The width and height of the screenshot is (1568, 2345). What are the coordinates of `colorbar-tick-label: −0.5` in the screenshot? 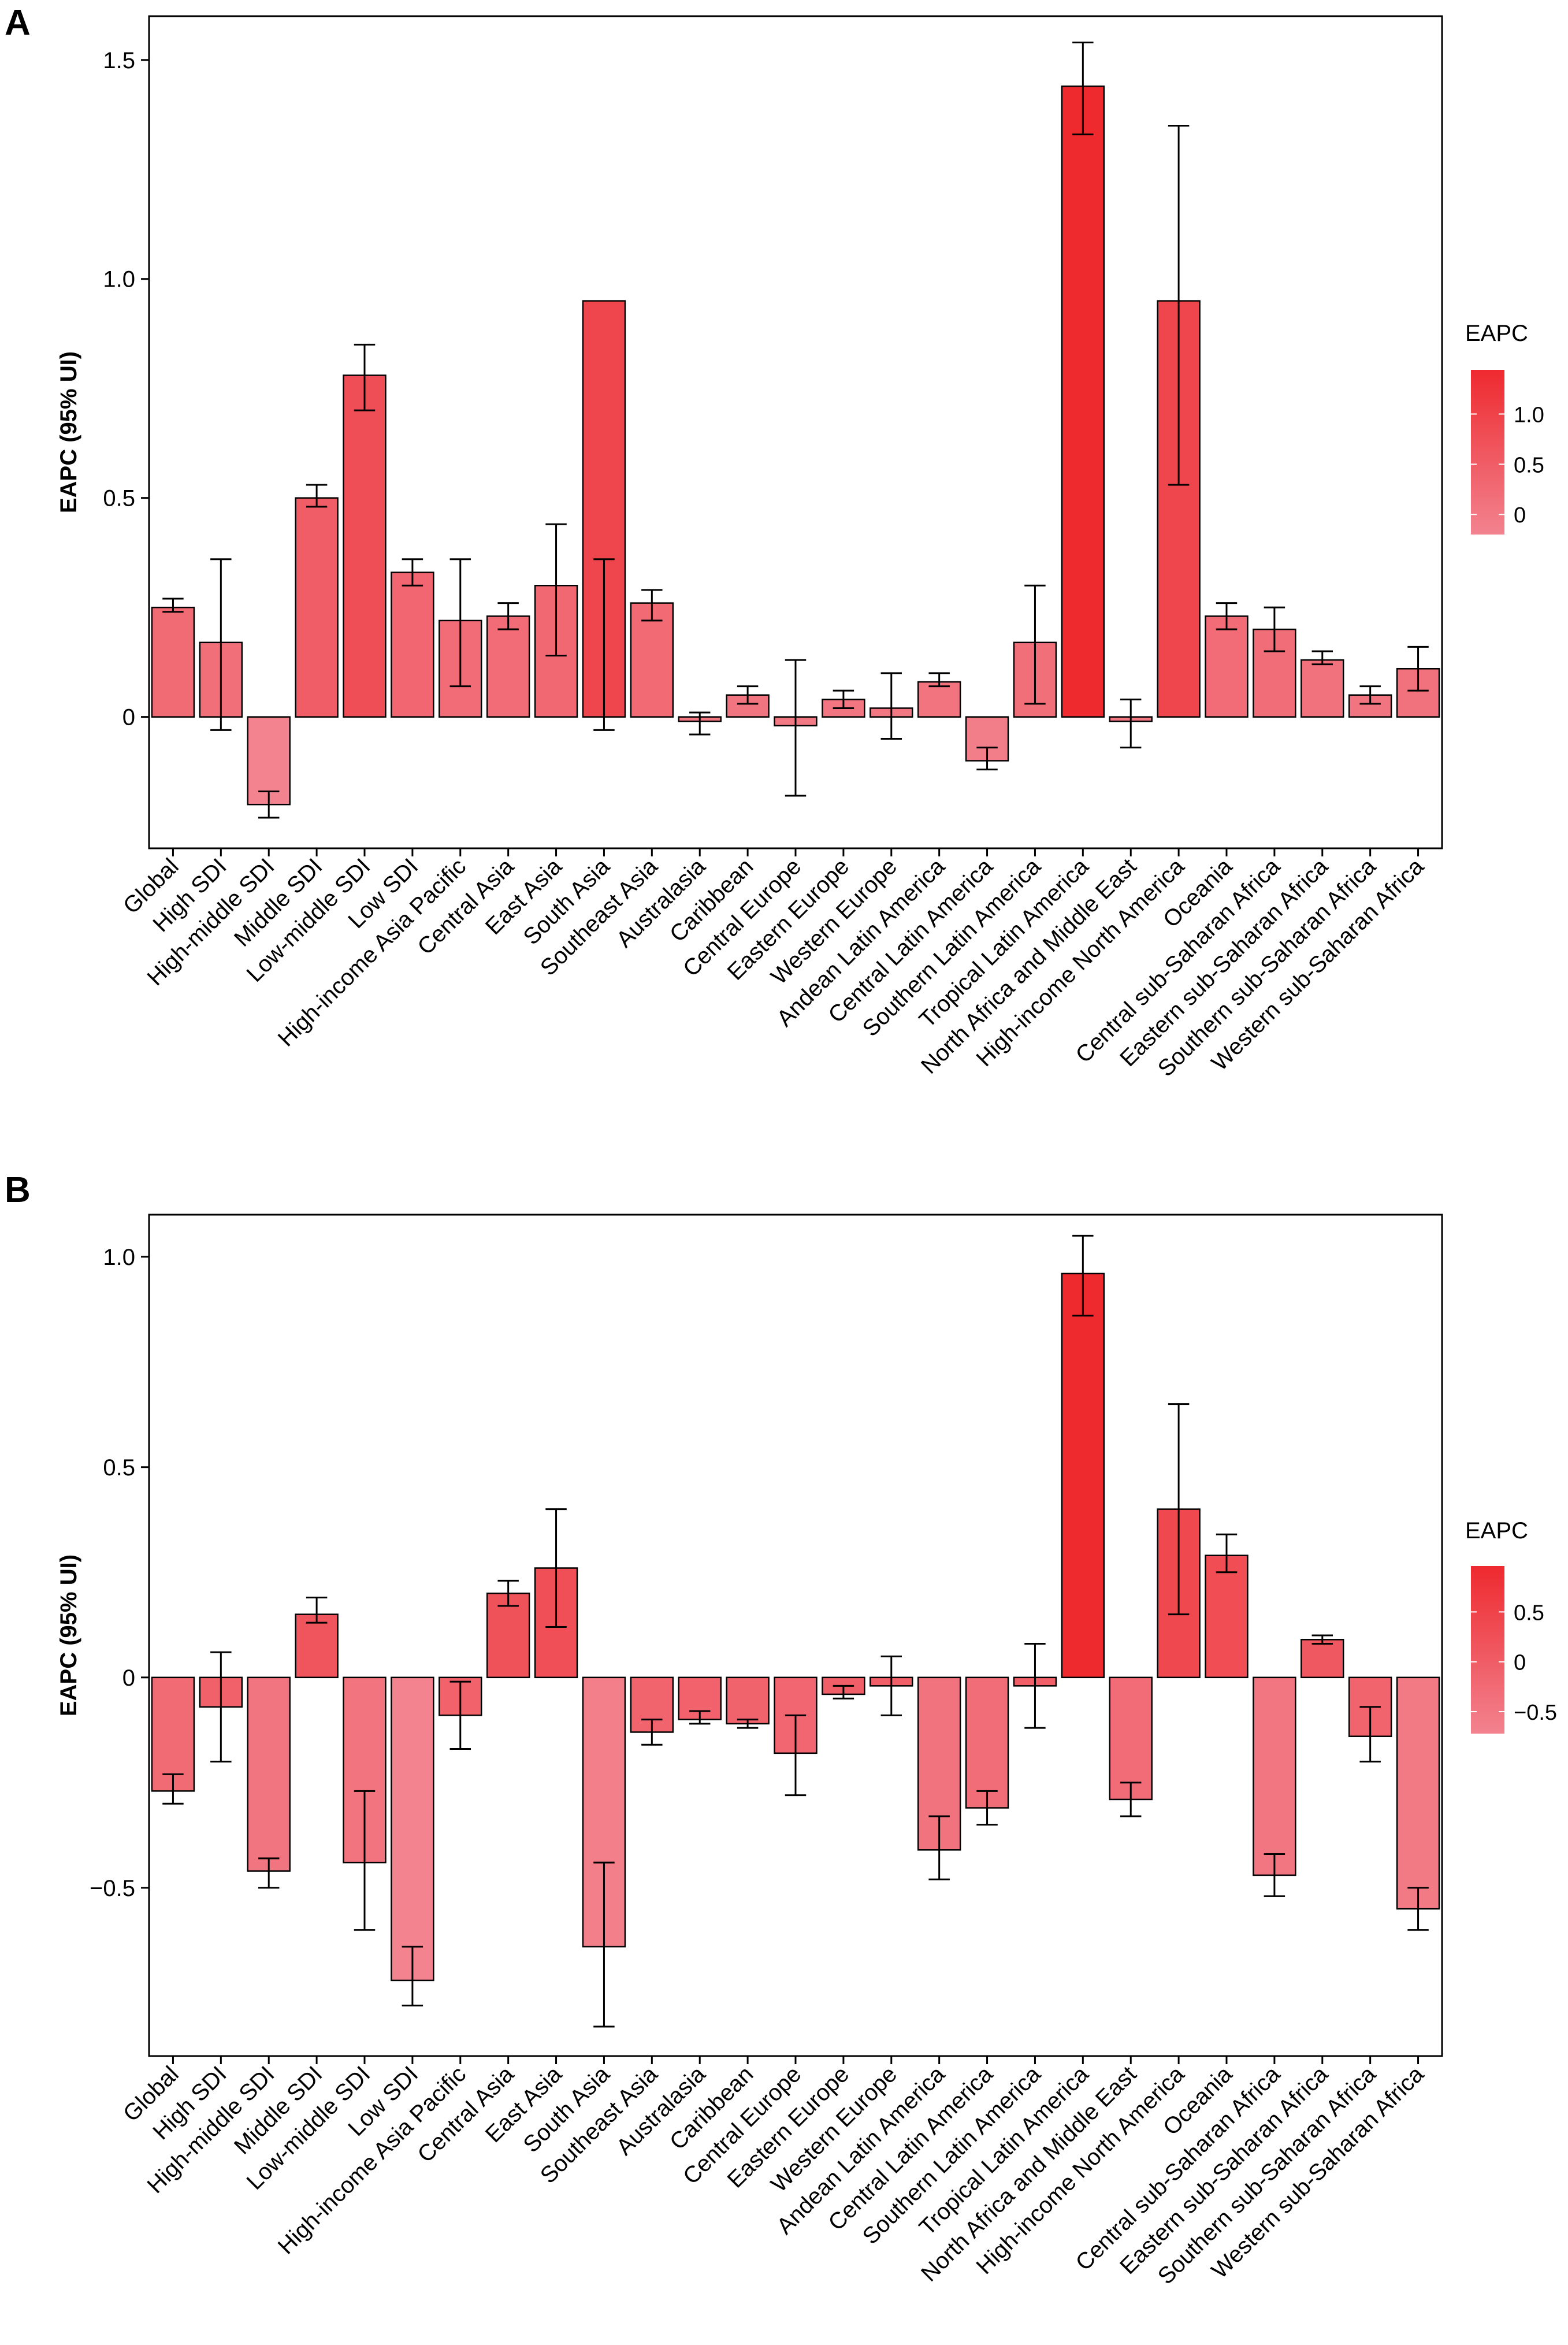 It's located at (1535, 1713).